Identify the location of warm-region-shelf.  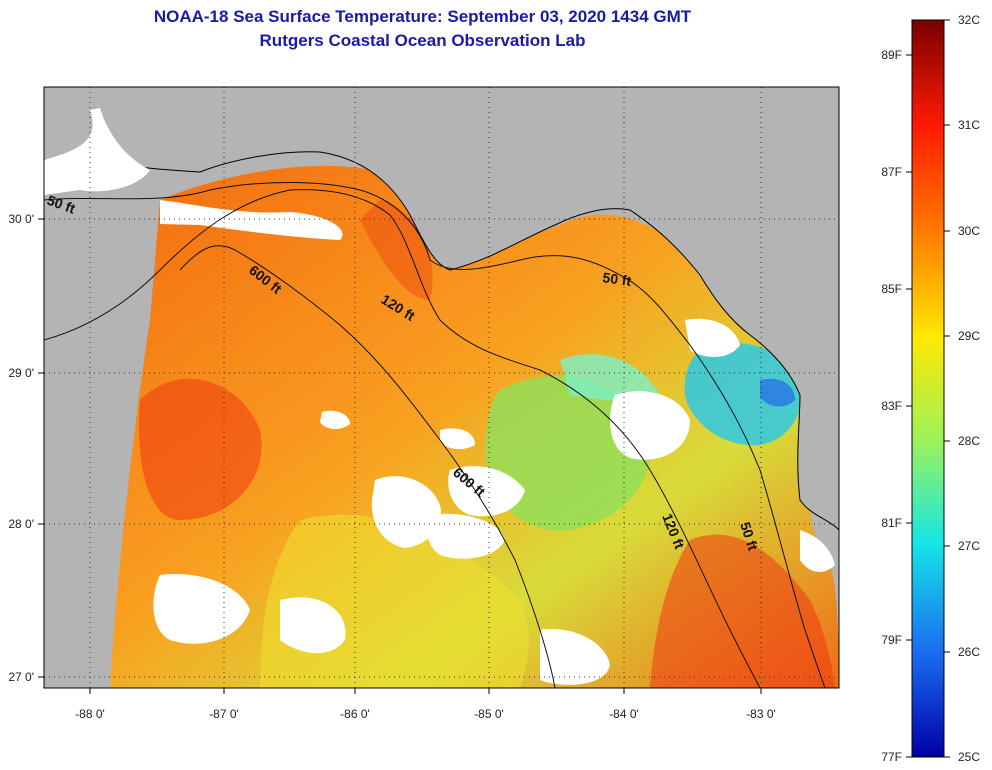
(396, 250).